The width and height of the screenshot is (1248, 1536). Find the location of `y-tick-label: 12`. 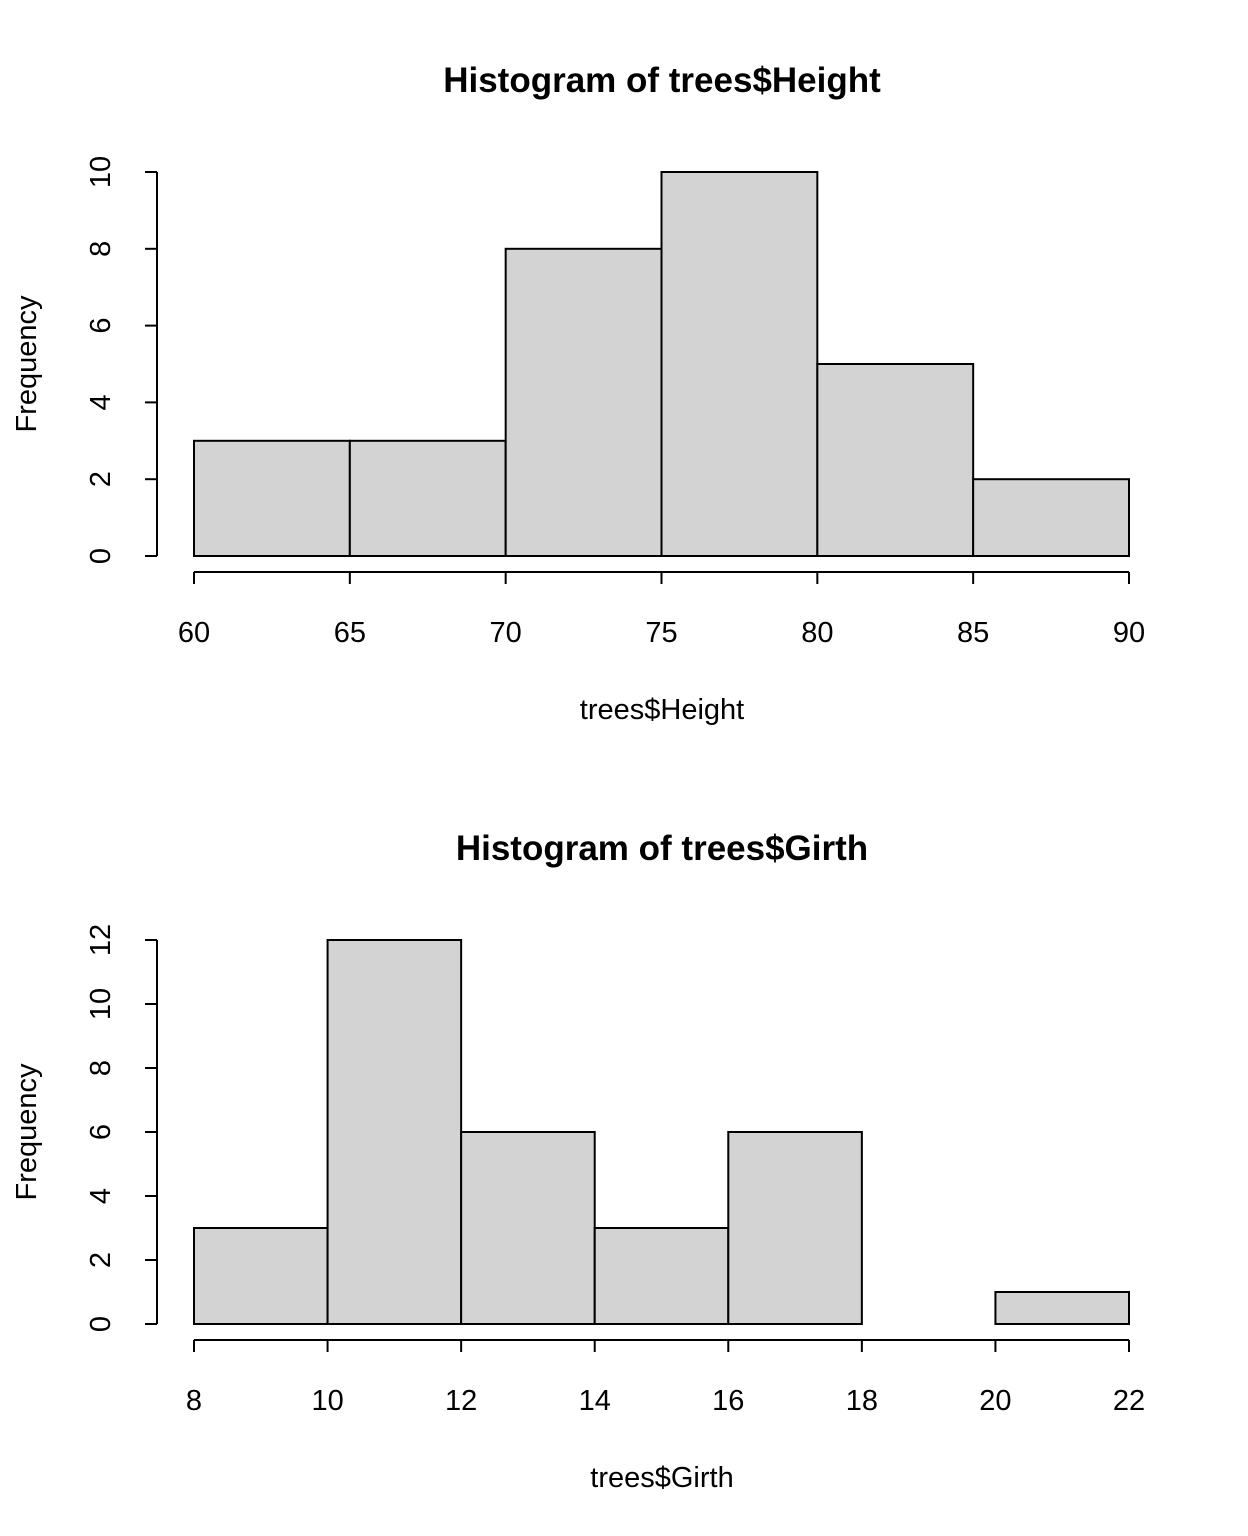

y-tick-label: 12 is located at coordinates (101, 940).